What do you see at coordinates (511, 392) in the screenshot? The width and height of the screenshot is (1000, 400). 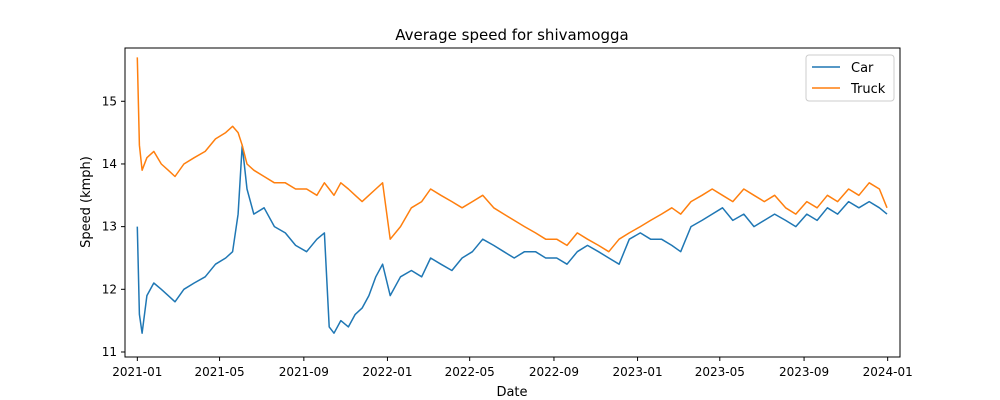 I see `x-axis-label: Date` at bounding box center [511, 392].